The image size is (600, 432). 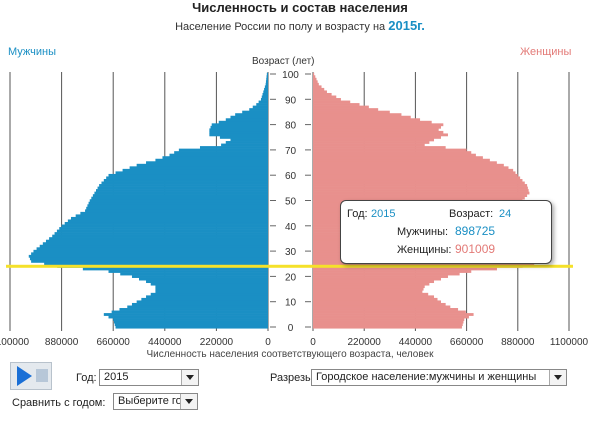 What do you see at coordinates (291, 151) in the screenshot?
I see `age-tick-label: 70` at bounding box center [291, 151].